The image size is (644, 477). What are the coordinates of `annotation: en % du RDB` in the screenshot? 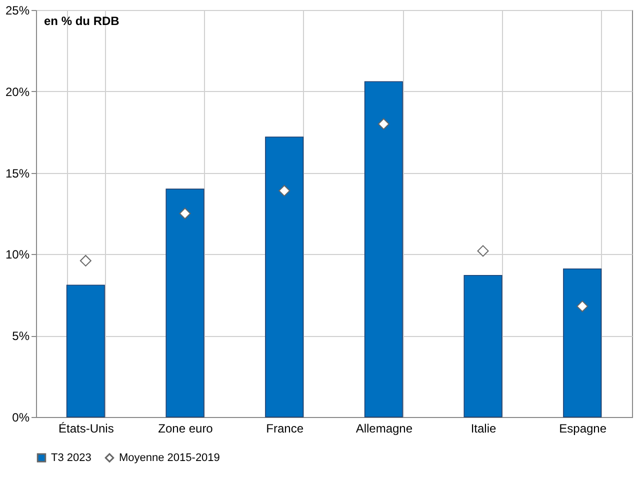 It's located at (82, 21).